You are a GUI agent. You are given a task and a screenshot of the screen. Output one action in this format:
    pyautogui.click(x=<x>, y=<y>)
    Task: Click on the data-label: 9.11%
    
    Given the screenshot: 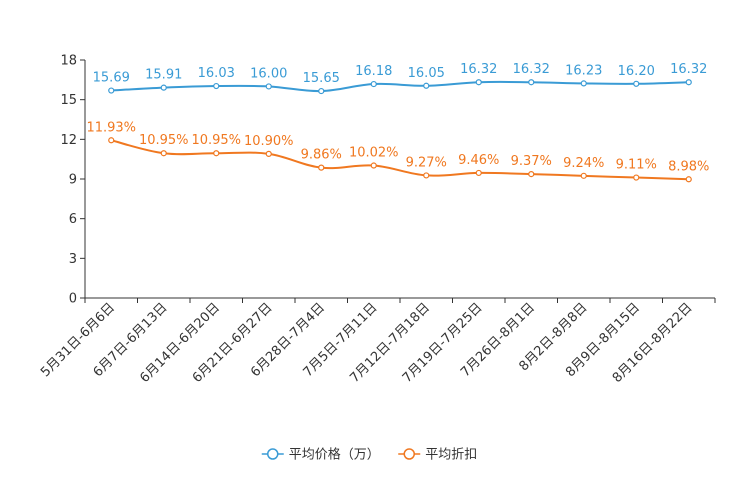 What is the action you would take?
    pyautogui.click(x=636, y=165)
    